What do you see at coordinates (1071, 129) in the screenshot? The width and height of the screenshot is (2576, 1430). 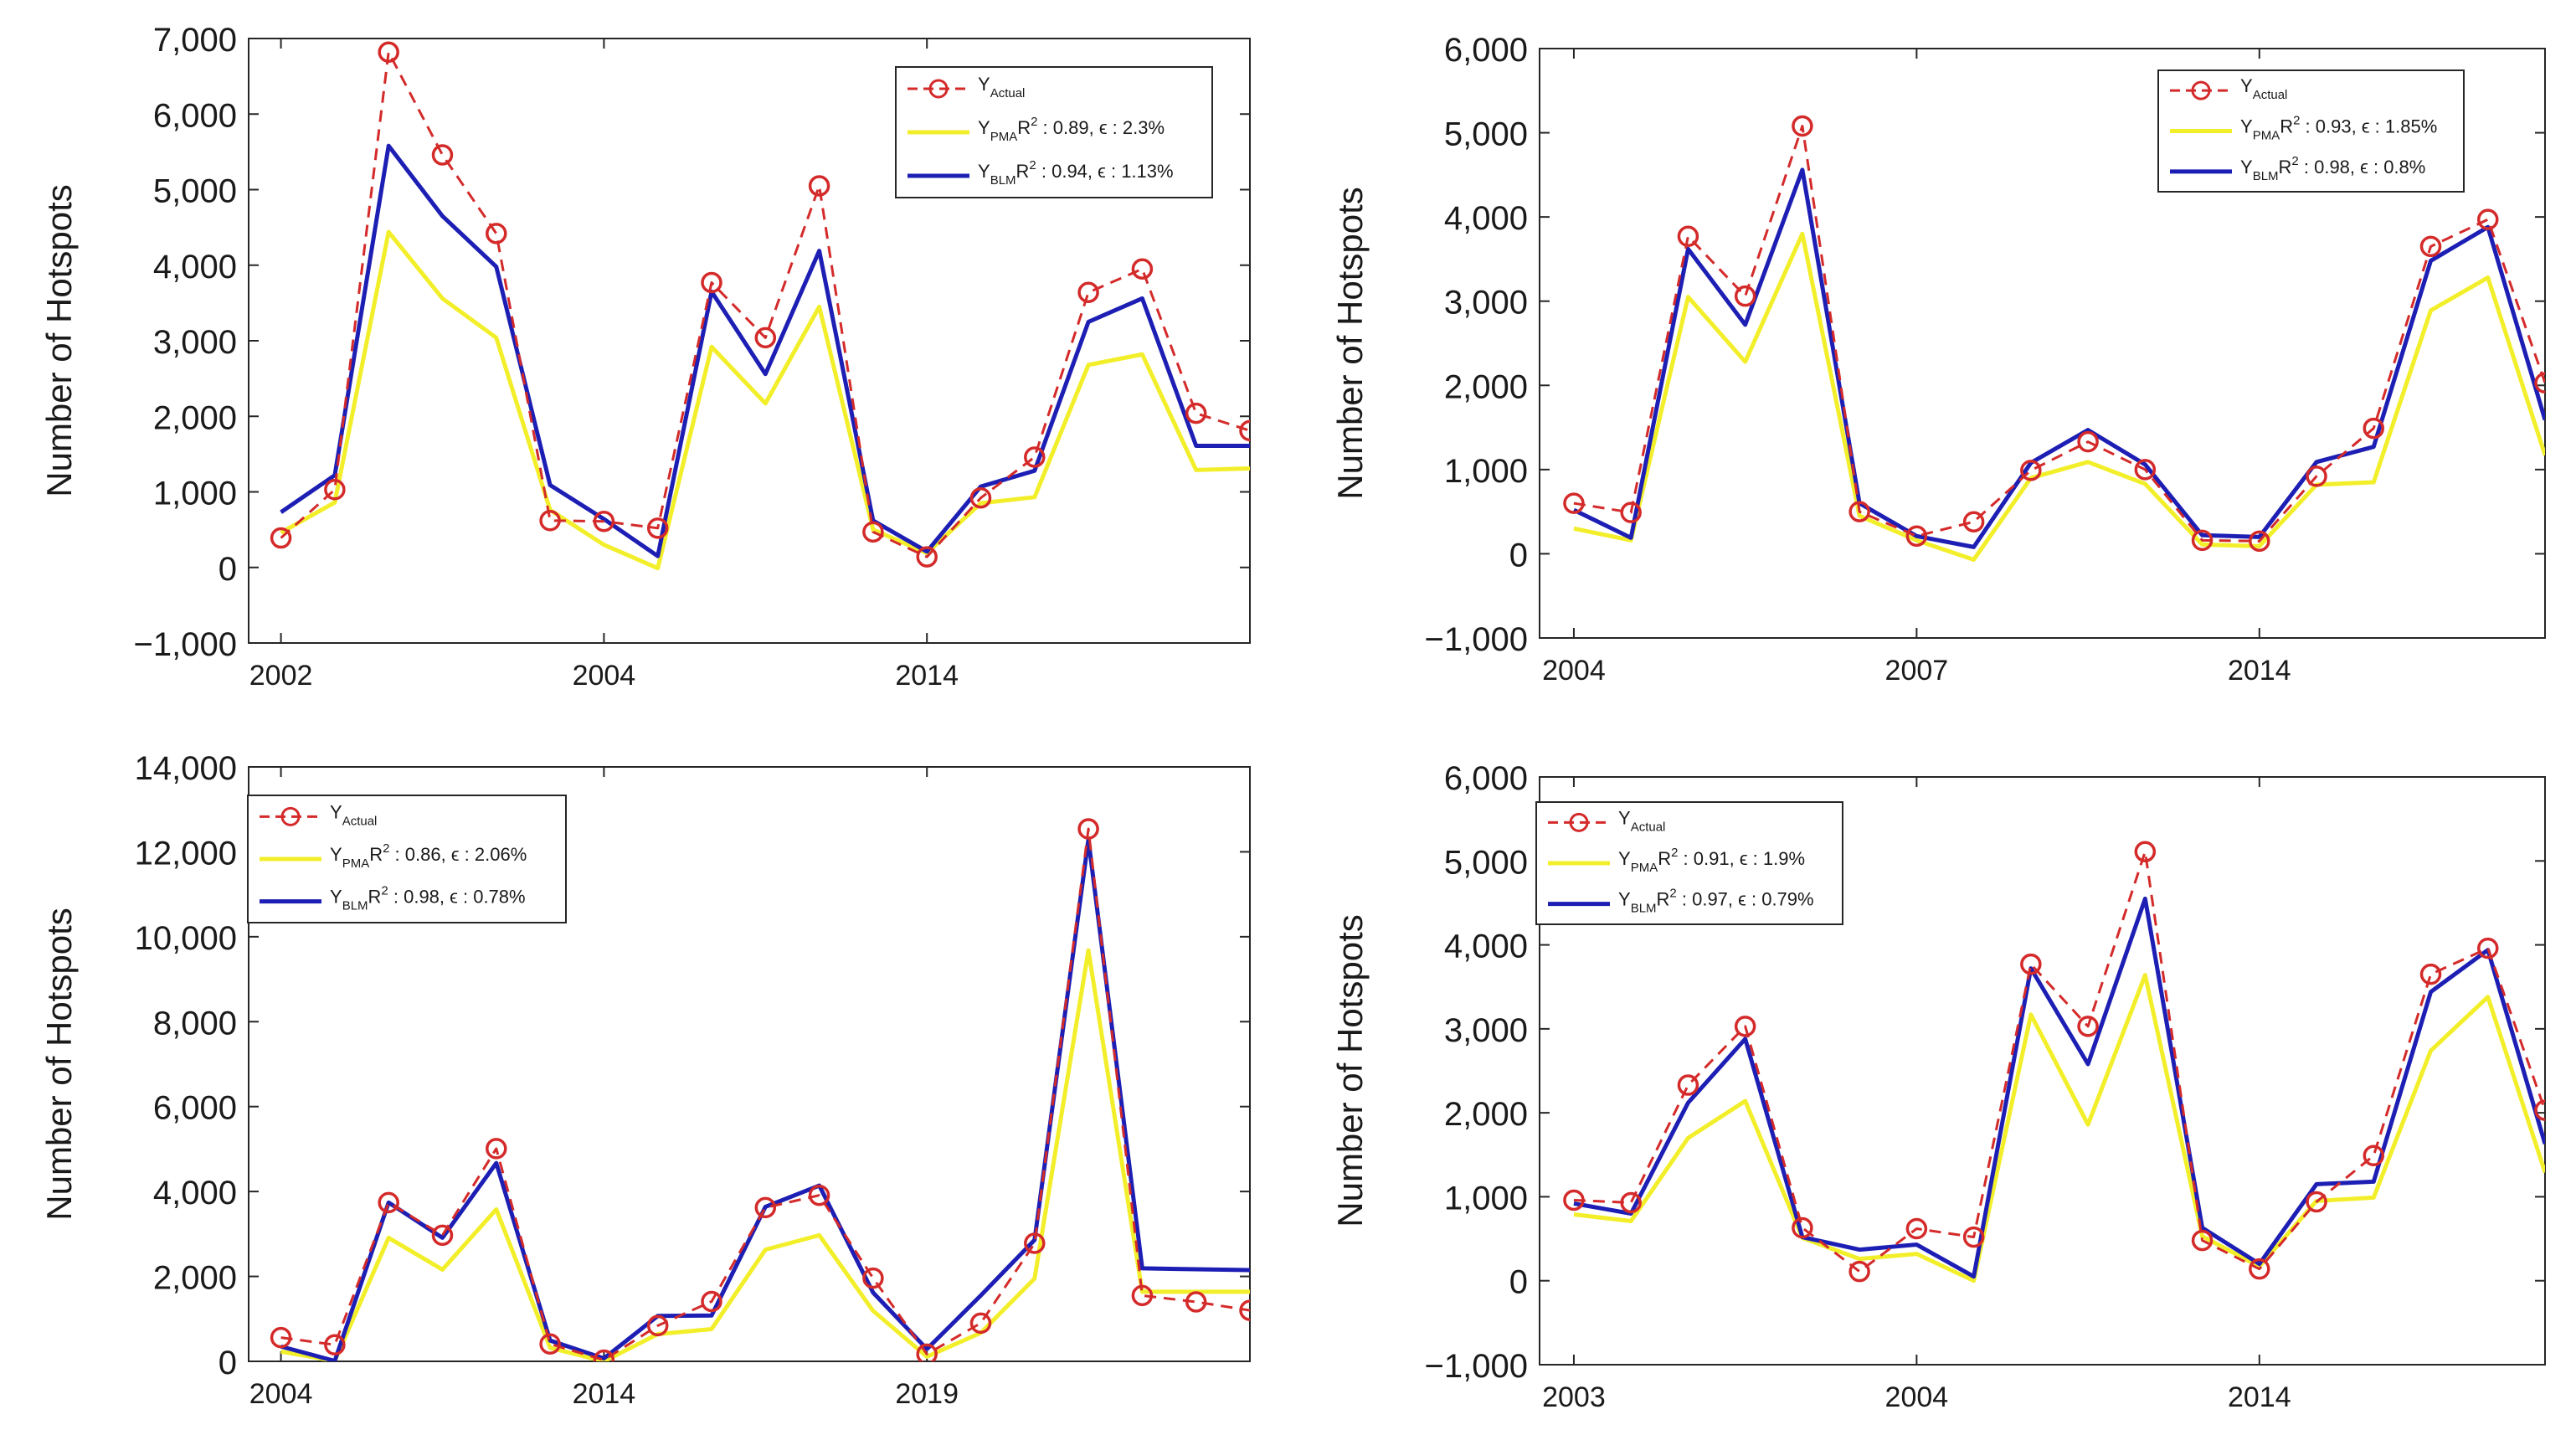 I see `legend-label-pma: YPMAR2 : 0.89, ϵ : 2.3%` at bounding box center [1071, 129].